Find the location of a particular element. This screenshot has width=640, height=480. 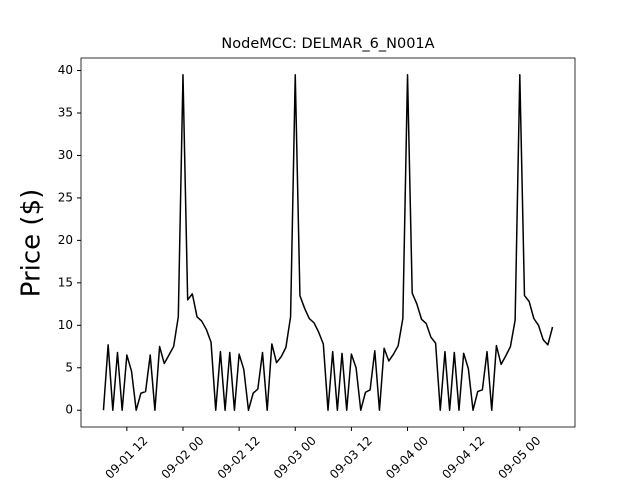

x-tick-label: 09-05 00 is located at coordinates (519, 457).